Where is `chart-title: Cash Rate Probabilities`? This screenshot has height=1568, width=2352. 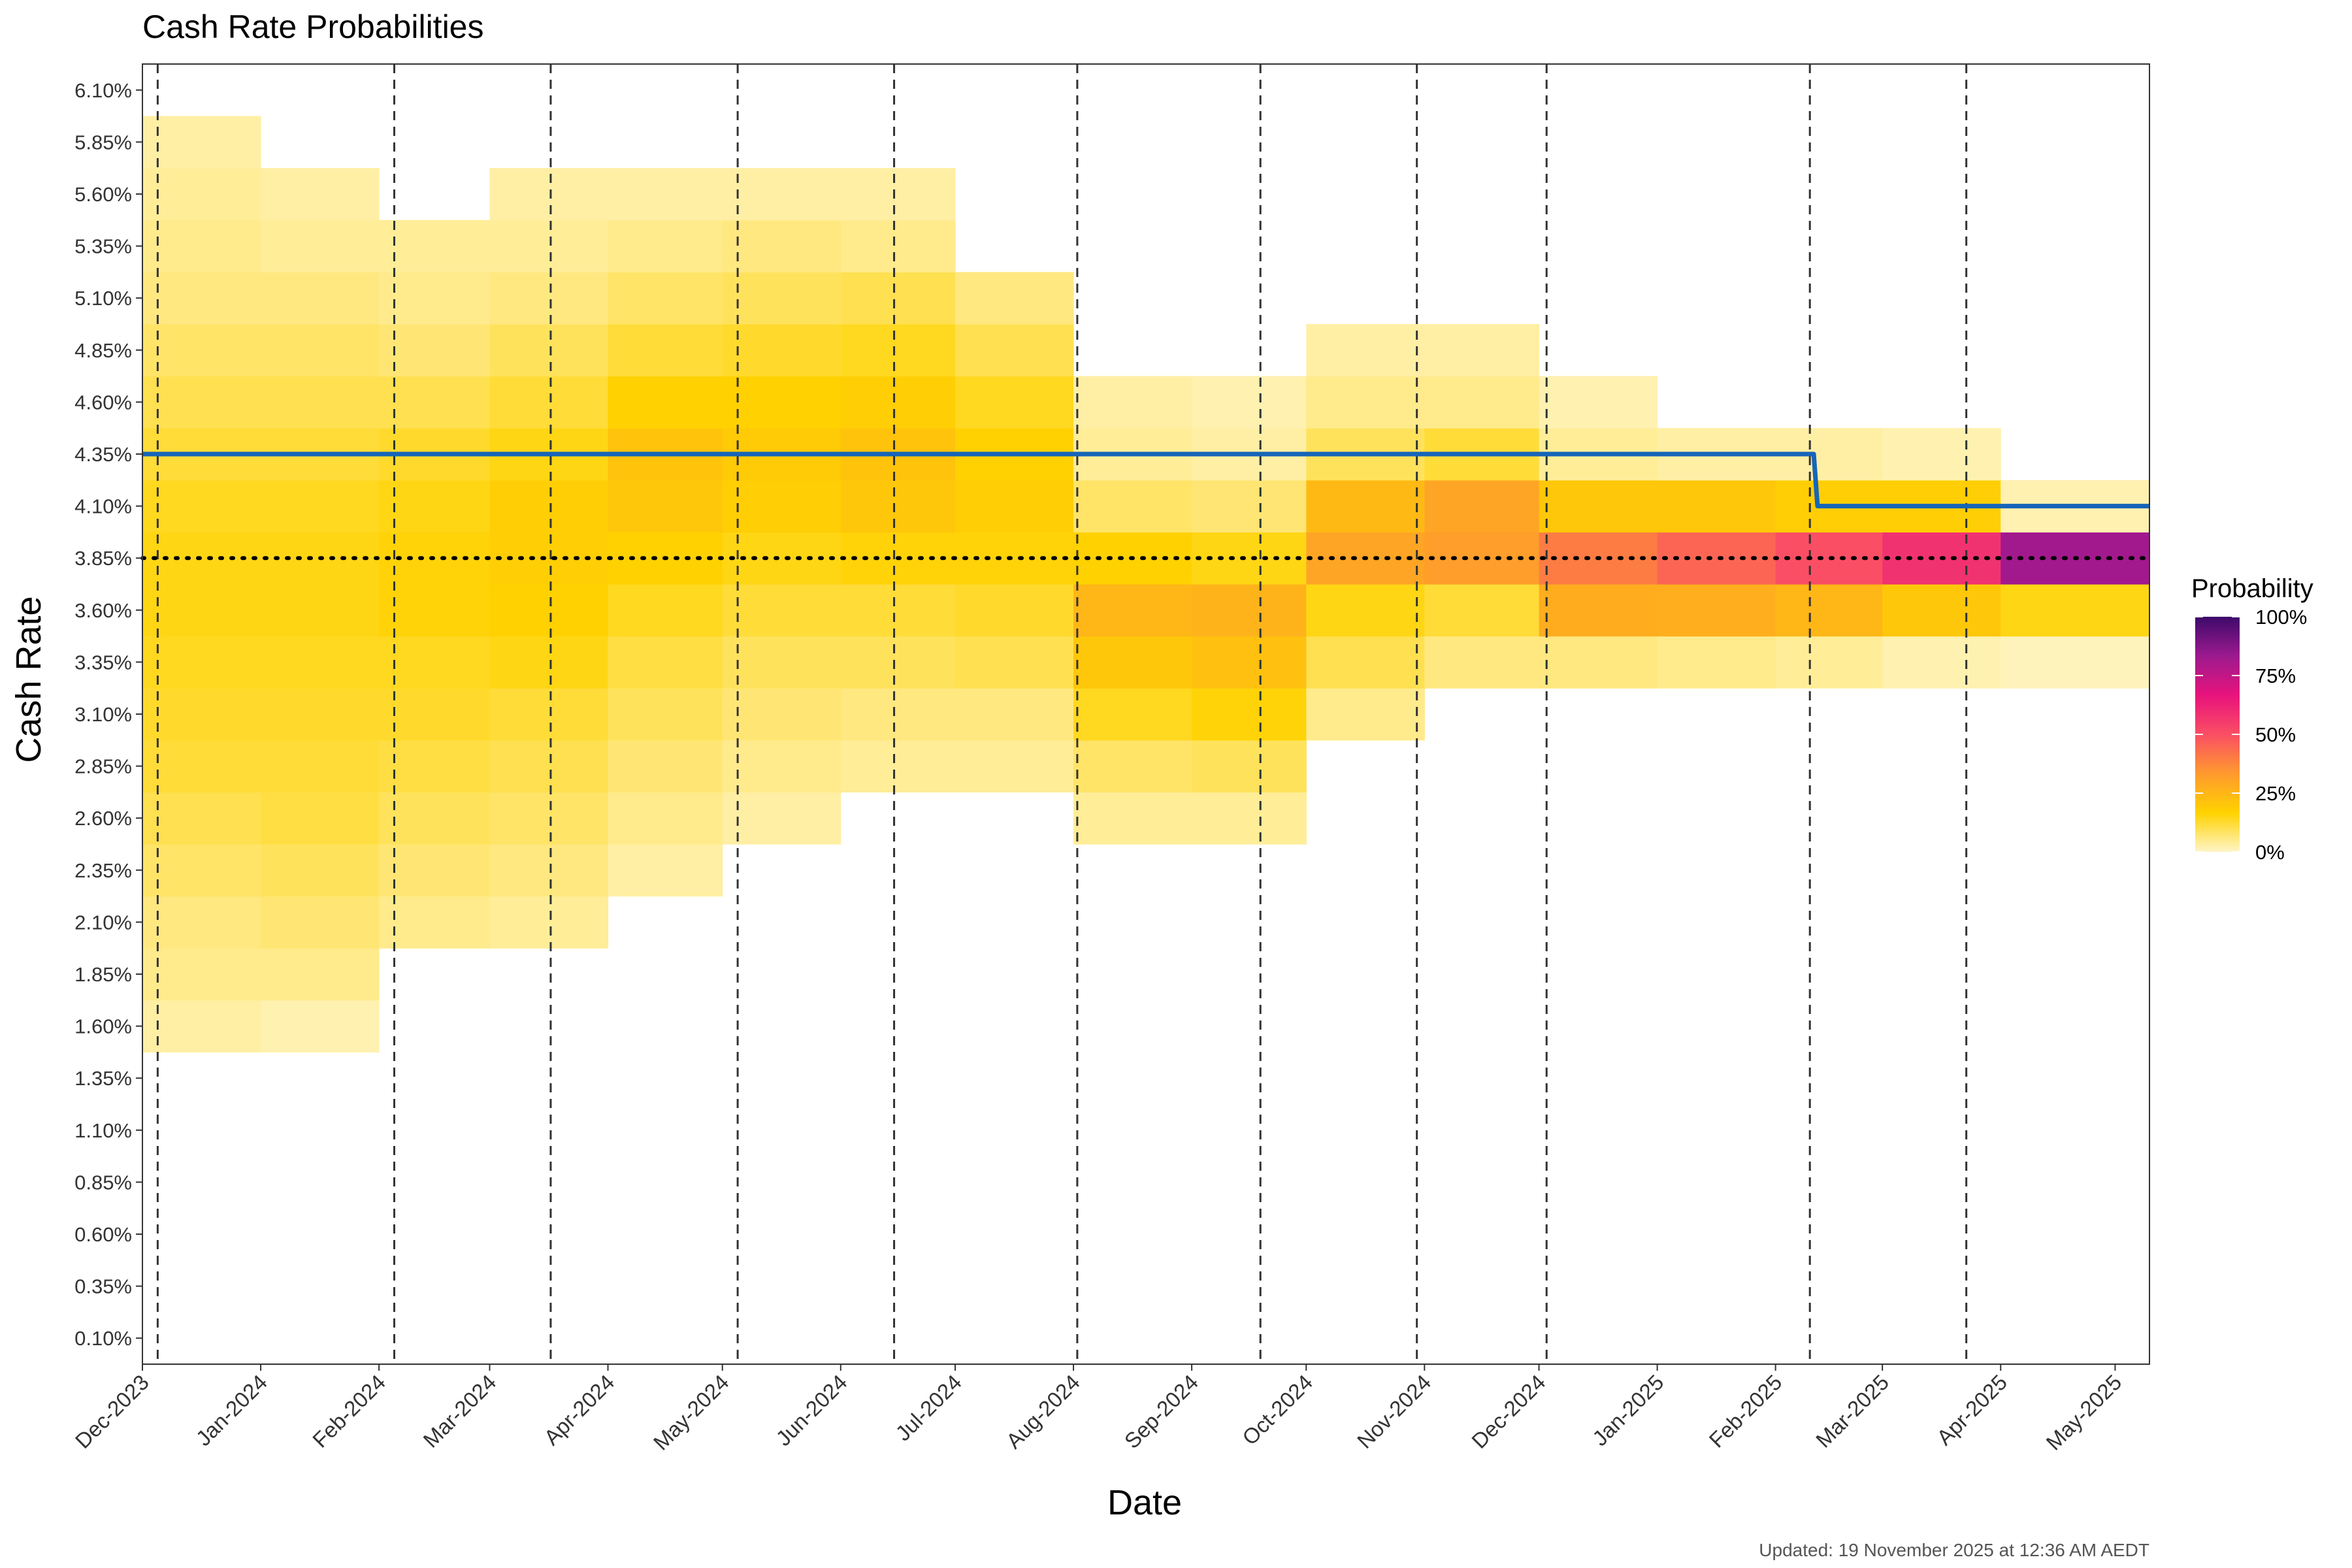
chart-title: Cash Rate Probabilities is located at coordinates (313, 26).